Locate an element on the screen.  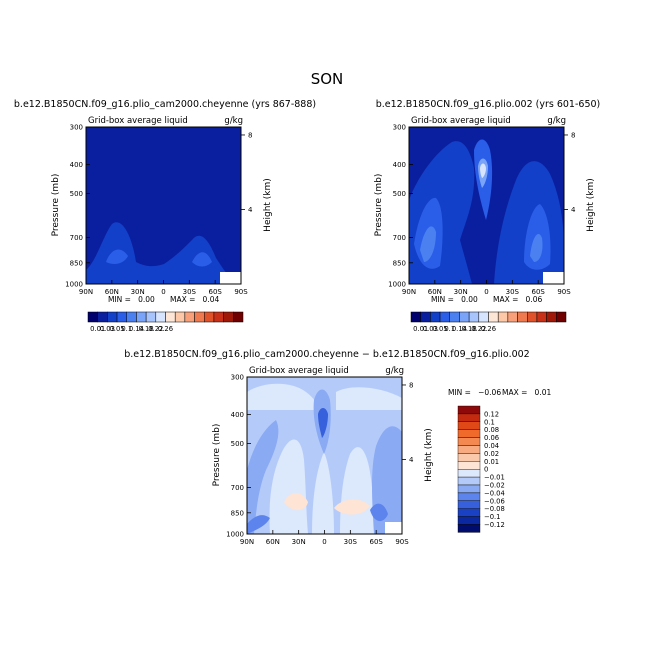
colorbar-label: 0.06 is located at coordinates (491, 438).